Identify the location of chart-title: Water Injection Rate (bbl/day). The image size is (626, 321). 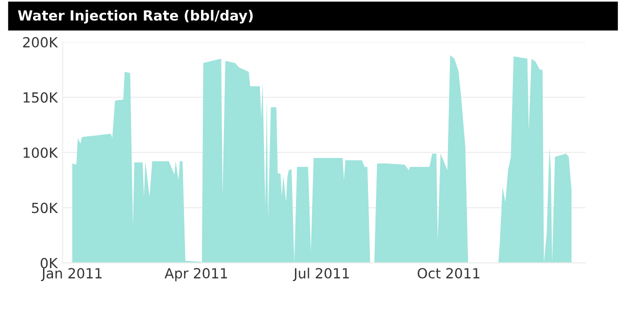
(135, 17).